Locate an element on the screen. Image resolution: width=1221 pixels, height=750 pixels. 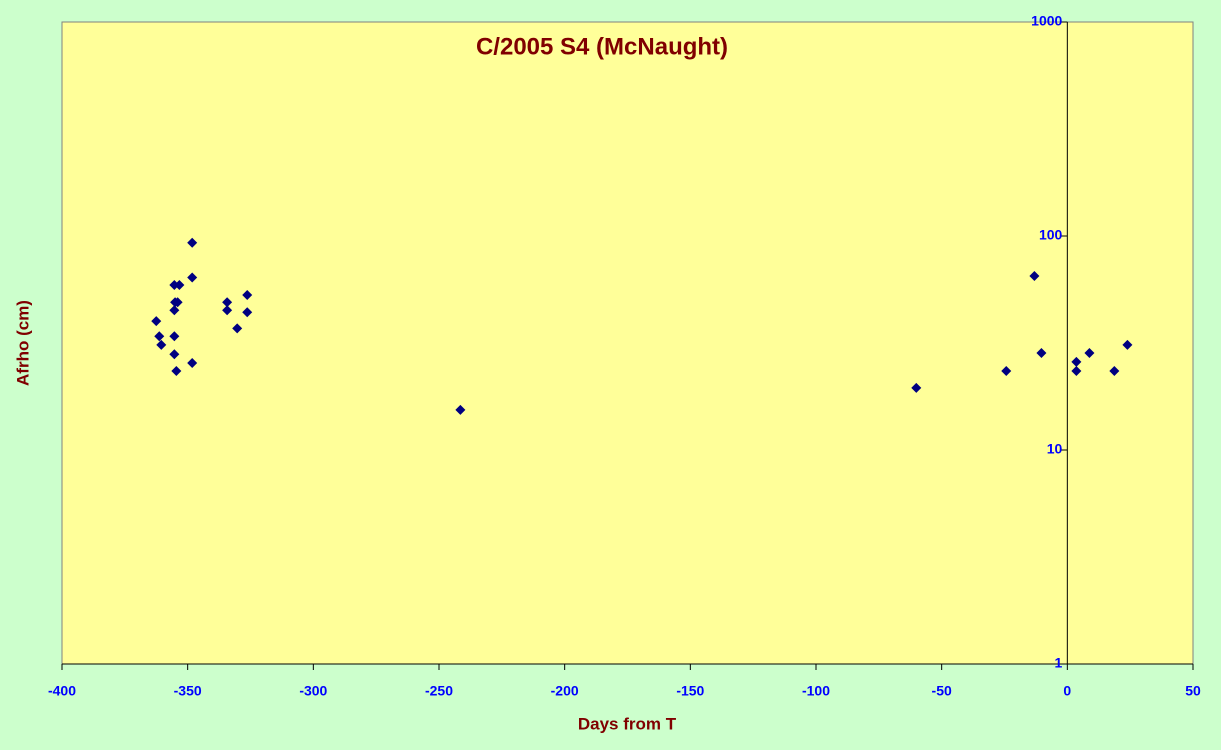
y-axis-label: Afrho (cm) is located at coordinates (22, 343).